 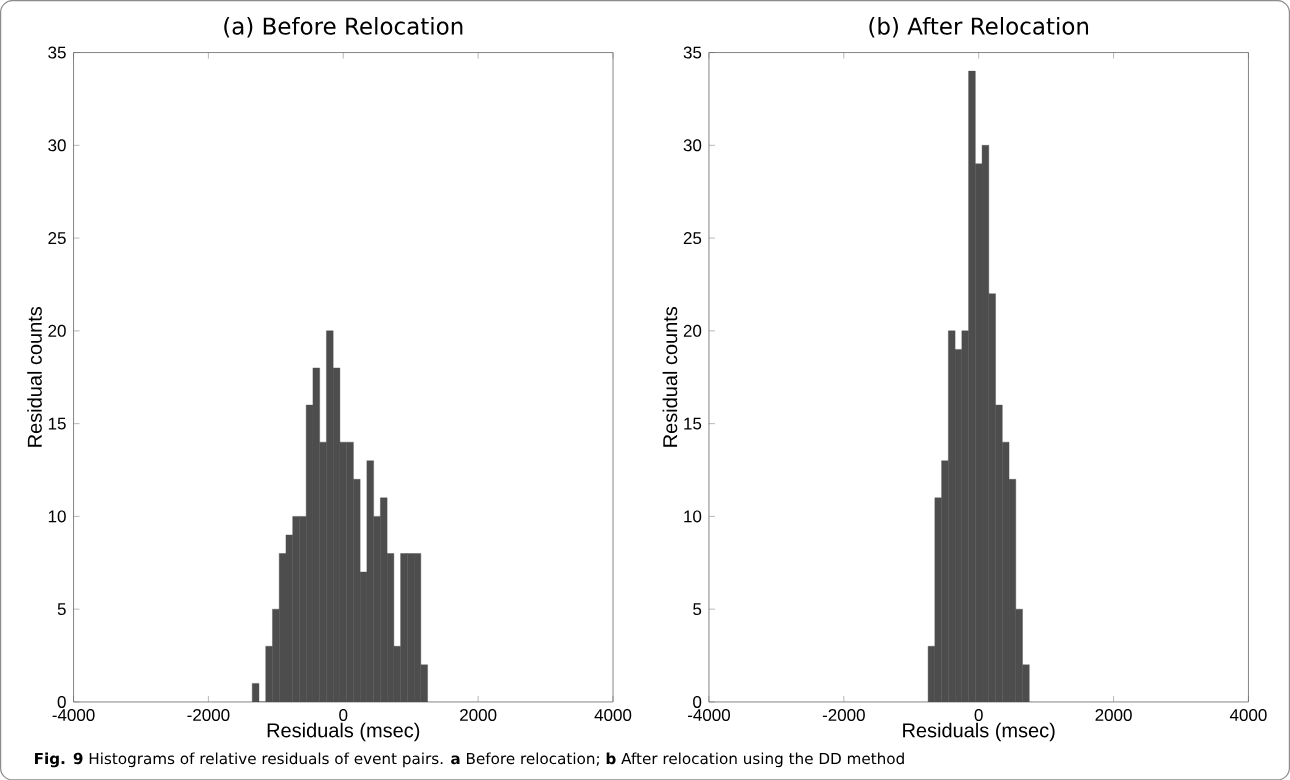 I want to click on text: Fig. 9 Histograms of relative residuals of event pairs. a Before relocation; b After relocation using the DD method, so click(x=469, y=760).